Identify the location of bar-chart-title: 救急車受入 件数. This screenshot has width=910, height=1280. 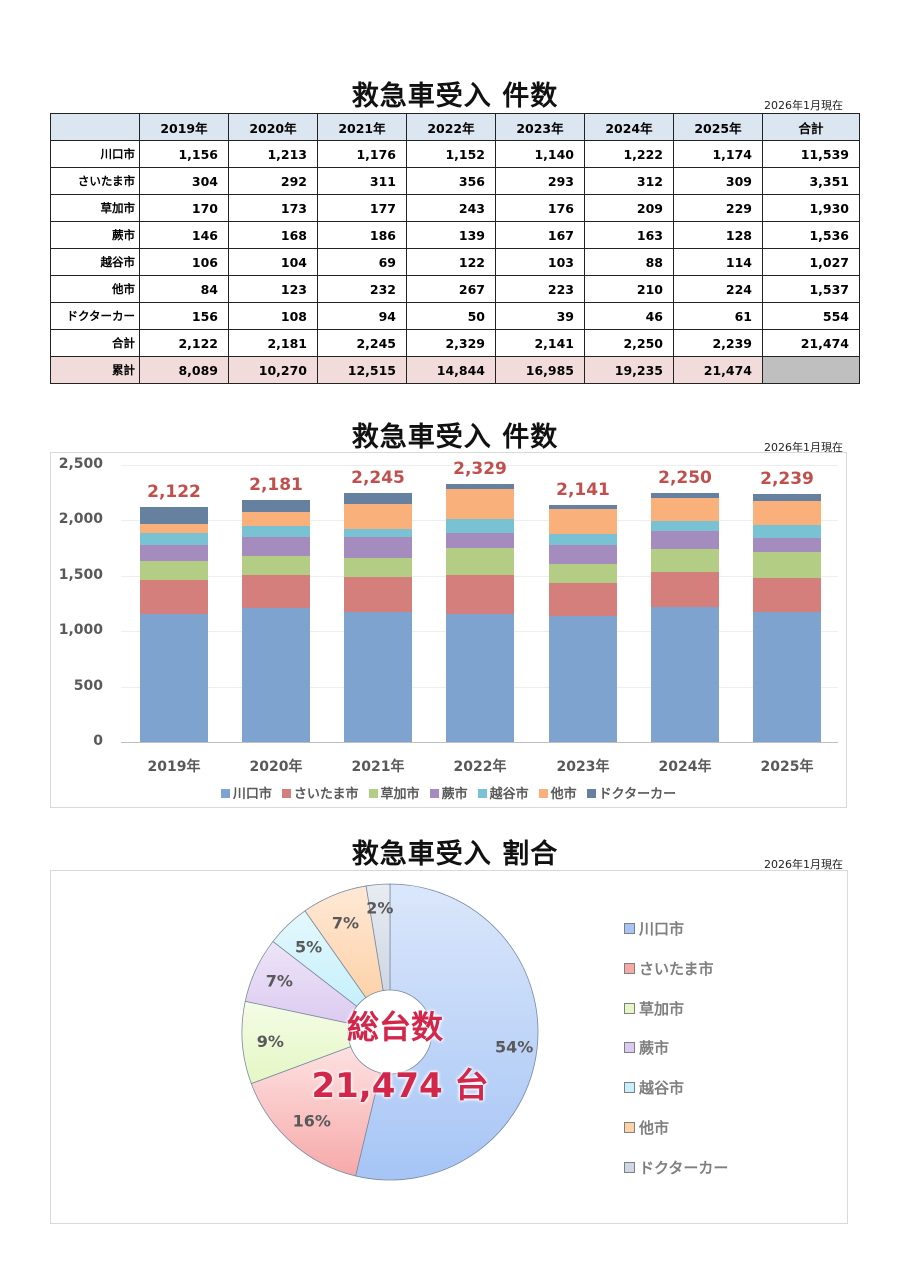
(455, 437).